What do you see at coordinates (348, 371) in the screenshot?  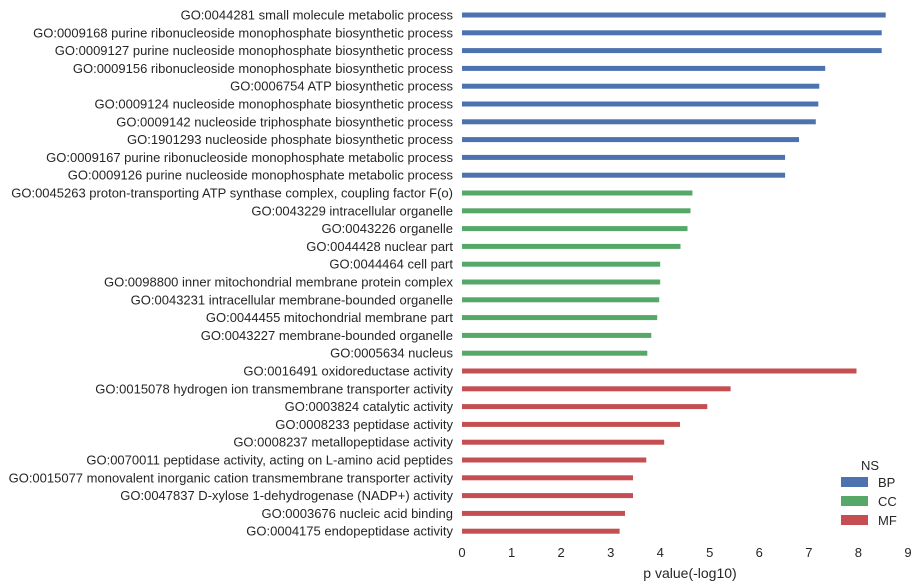 I see `category-label: GO:0016491 oxidoreductase activity` at bounding box center [348, 371].